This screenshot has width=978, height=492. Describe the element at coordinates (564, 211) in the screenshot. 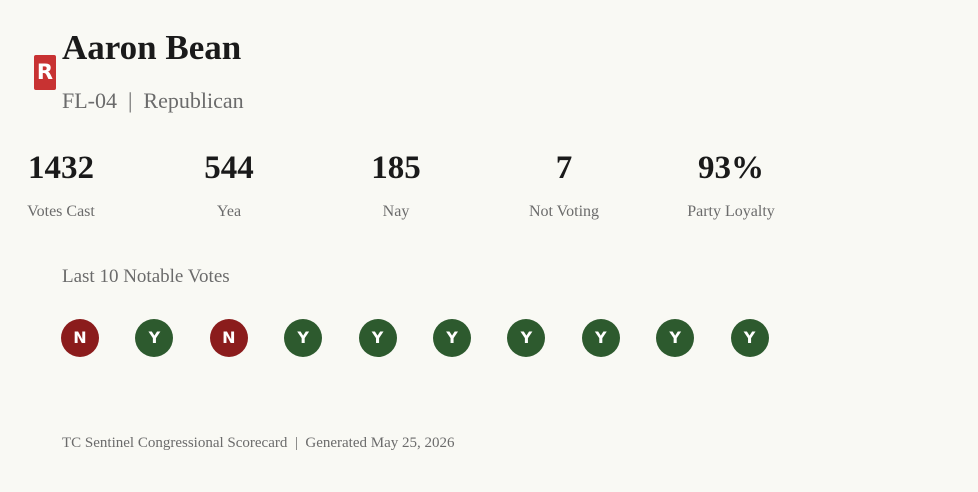

I see `stat-label: Not Voting` at that location.